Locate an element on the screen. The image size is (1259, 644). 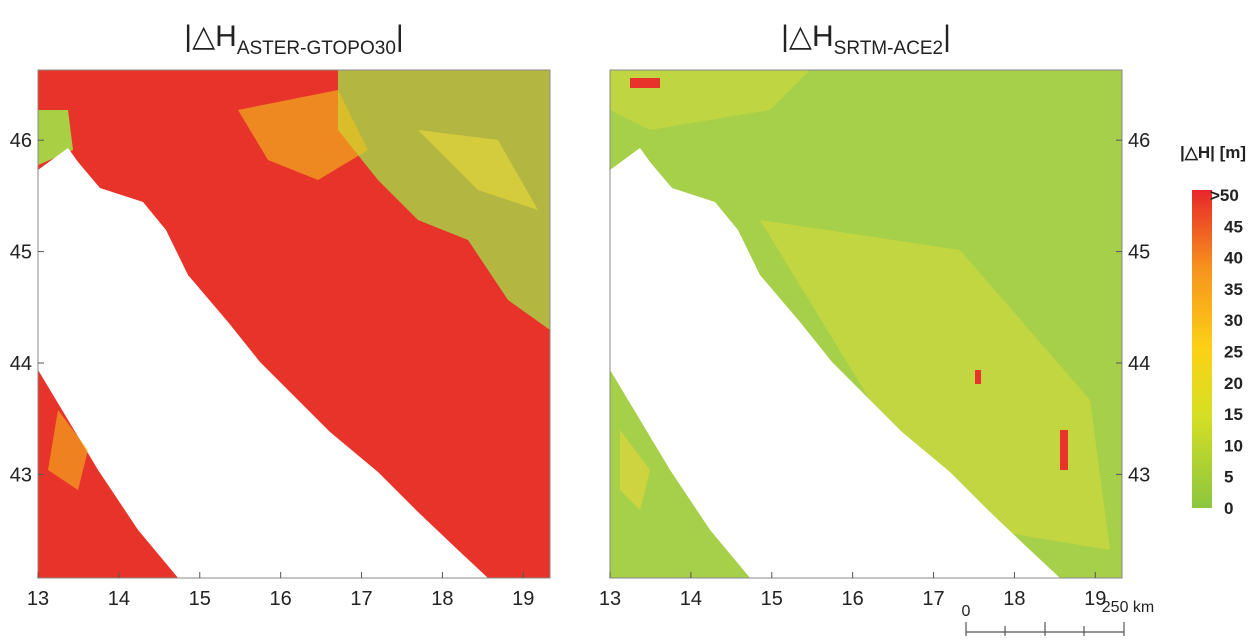
legend-label: 5 is located at coordinates (1228, 477).